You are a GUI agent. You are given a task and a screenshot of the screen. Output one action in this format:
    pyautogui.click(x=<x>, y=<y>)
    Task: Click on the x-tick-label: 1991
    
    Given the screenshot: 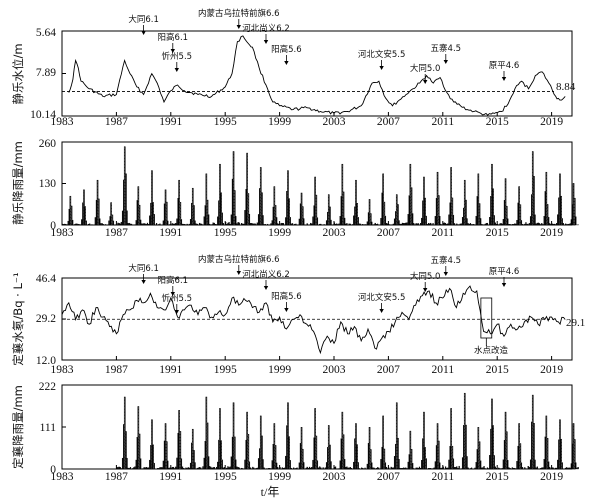 What is the action you would take?
    pyautogui.click(x=170, y=233)
    